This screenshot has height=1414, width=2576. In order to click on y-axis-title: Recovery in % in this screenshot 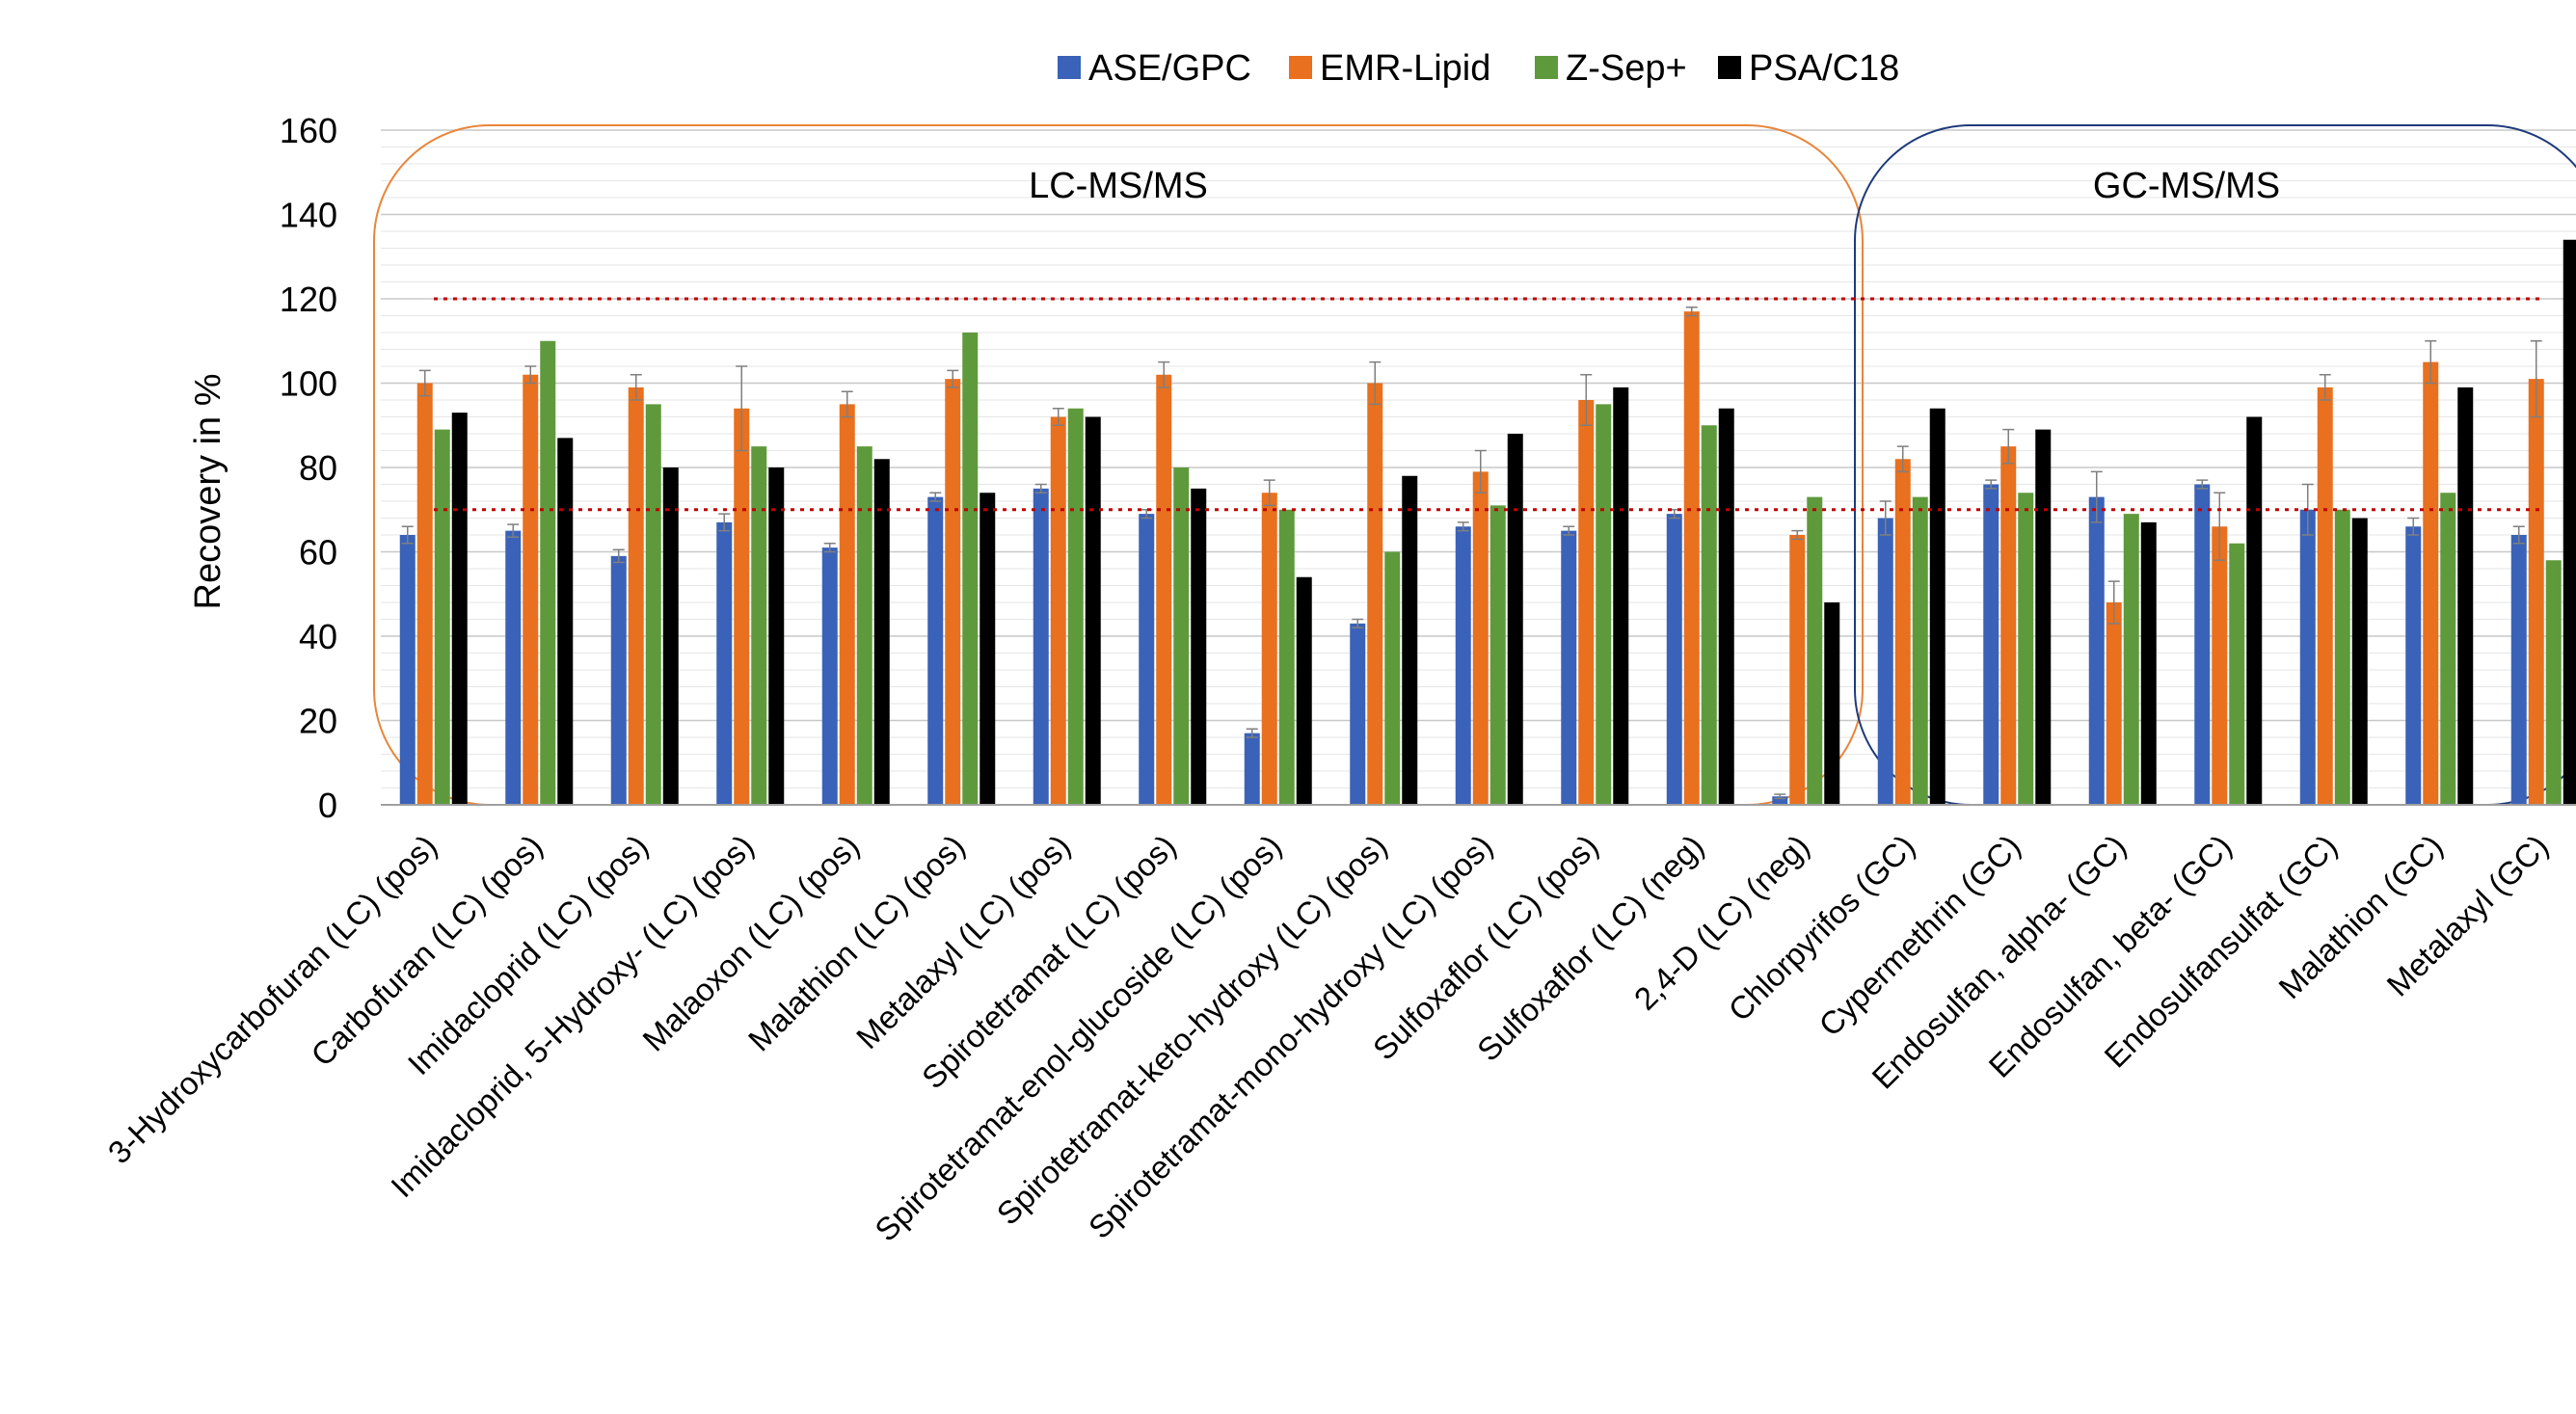, I will do `click(208, 492)`.